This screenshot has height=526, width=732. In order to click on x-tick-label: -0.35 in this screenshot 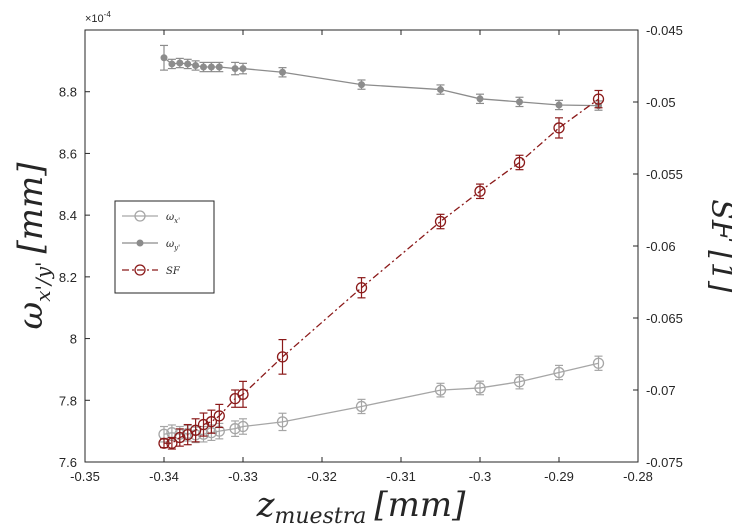, I will do `click(85, 476)`.